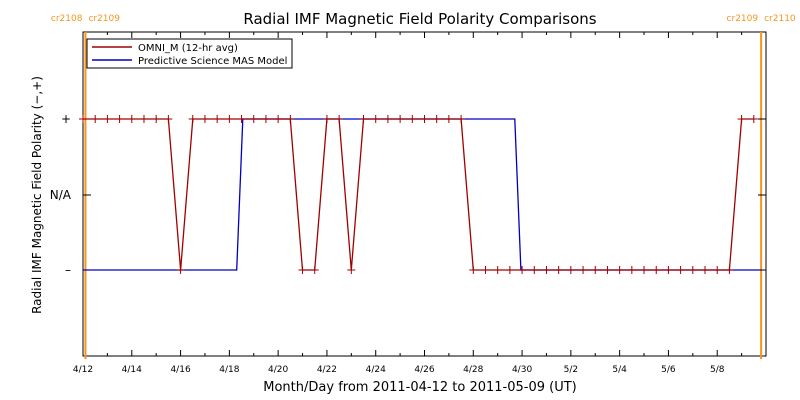  Describe the element at coordinates (61, 195) in the screenshot. I see `y-tick-label: N/A` at that location.